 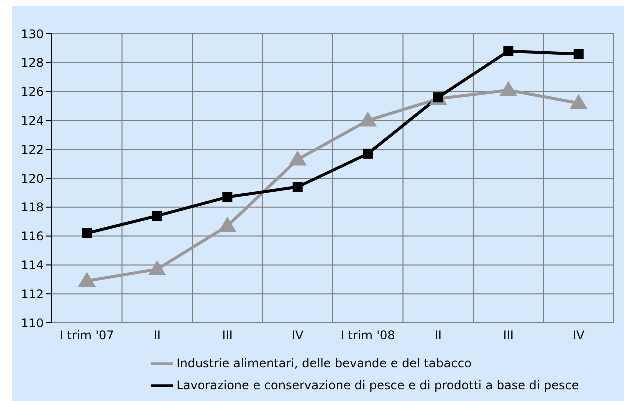 I want to click on legend-label: Lavorazione e conservazione di pesce e di prodotti a base di pesce, so click(x=378, y=385).